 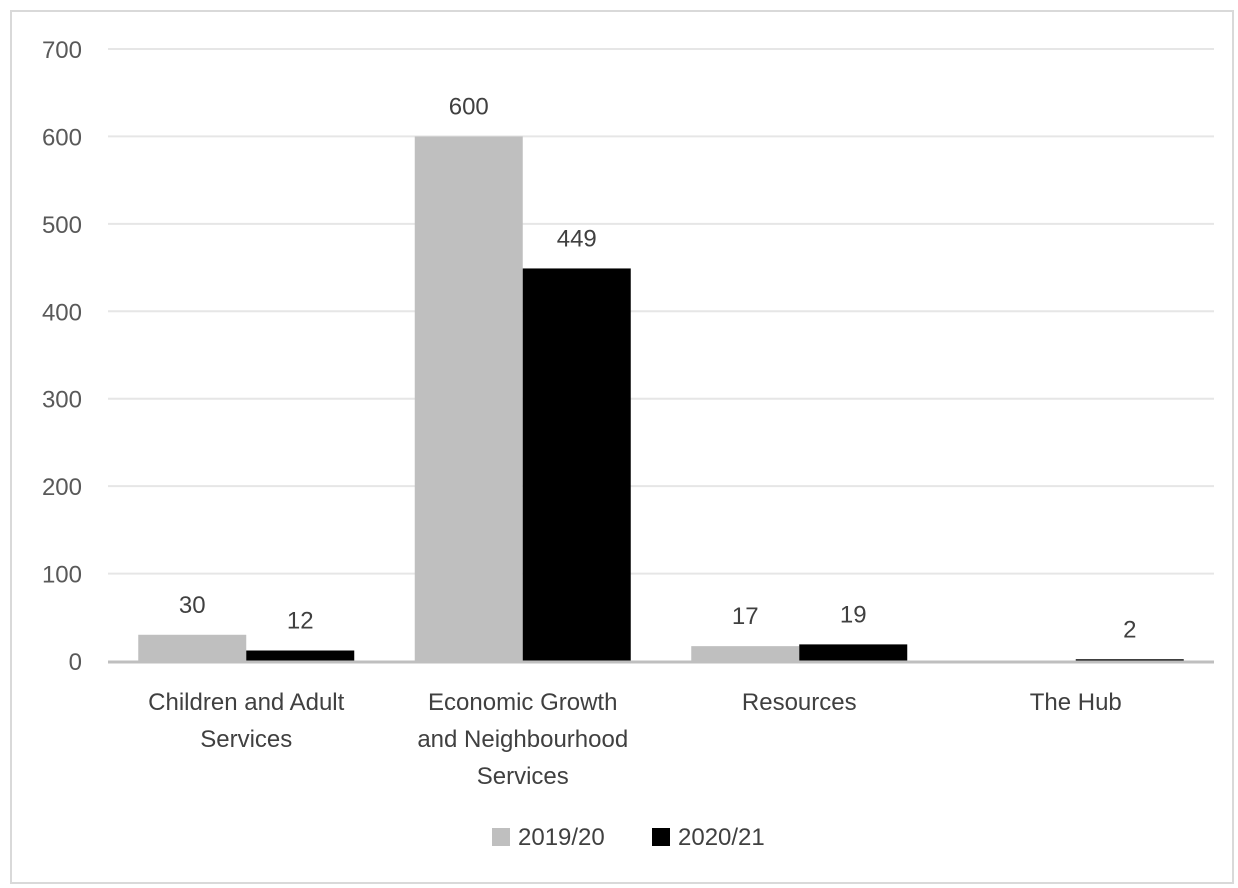 What do you see at coordinates (246, 721) in the screenshot?
I see `x-category-label: Children and Adult Services` at bounding box center [246, 721].